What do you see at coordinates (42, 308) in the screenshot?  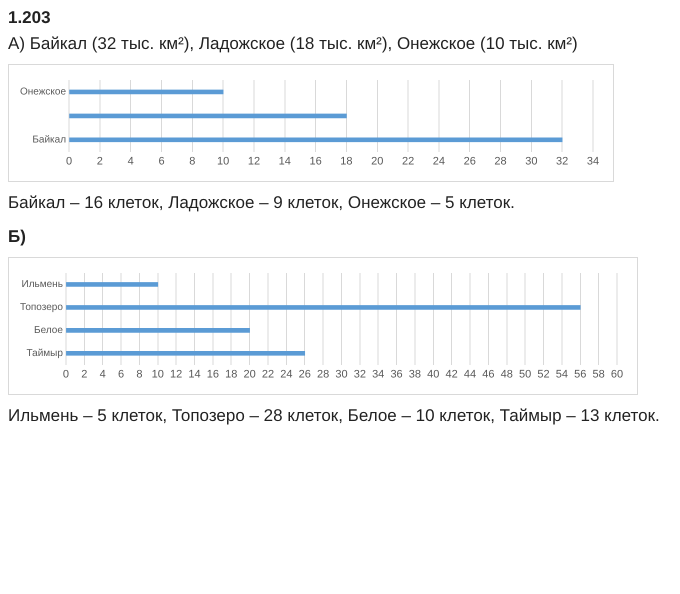 I see `y-tick-label: Топозеро` at bounding box center [42, 308].